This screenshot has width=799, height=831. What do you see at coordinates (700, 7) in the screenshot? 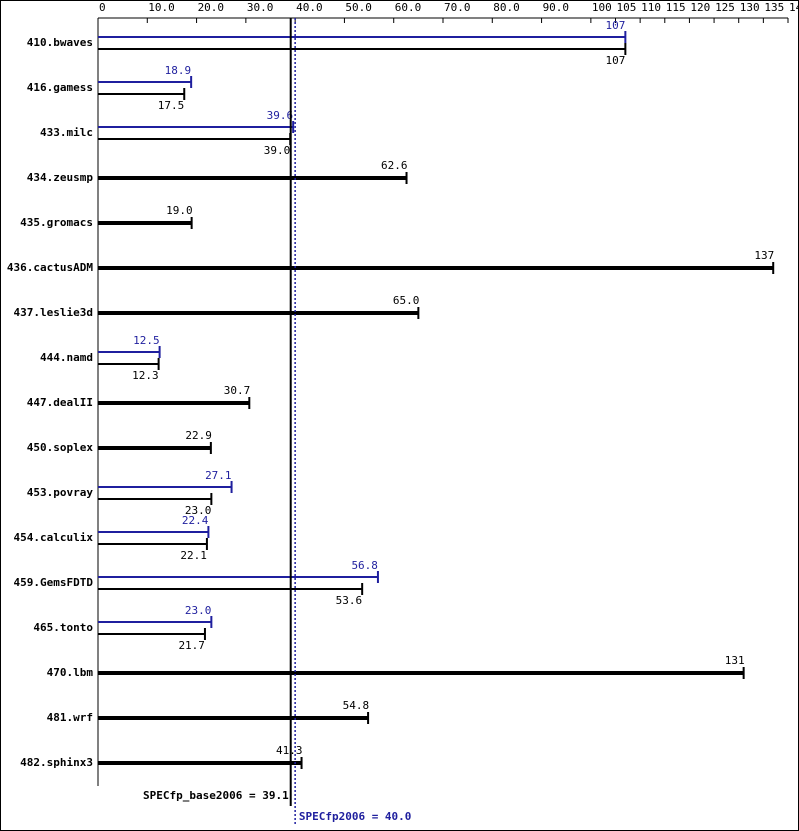
I see `x-tick-label: 120` at bounding box center [700, 7].